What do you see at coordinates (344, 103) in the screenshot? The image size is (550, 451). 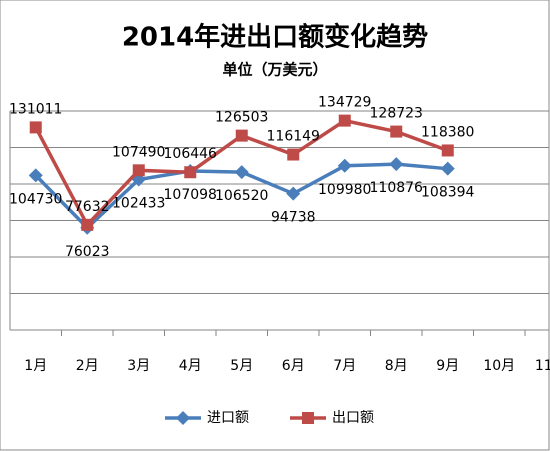 I see `data-label: 134729` at bounding box center [344, 103].